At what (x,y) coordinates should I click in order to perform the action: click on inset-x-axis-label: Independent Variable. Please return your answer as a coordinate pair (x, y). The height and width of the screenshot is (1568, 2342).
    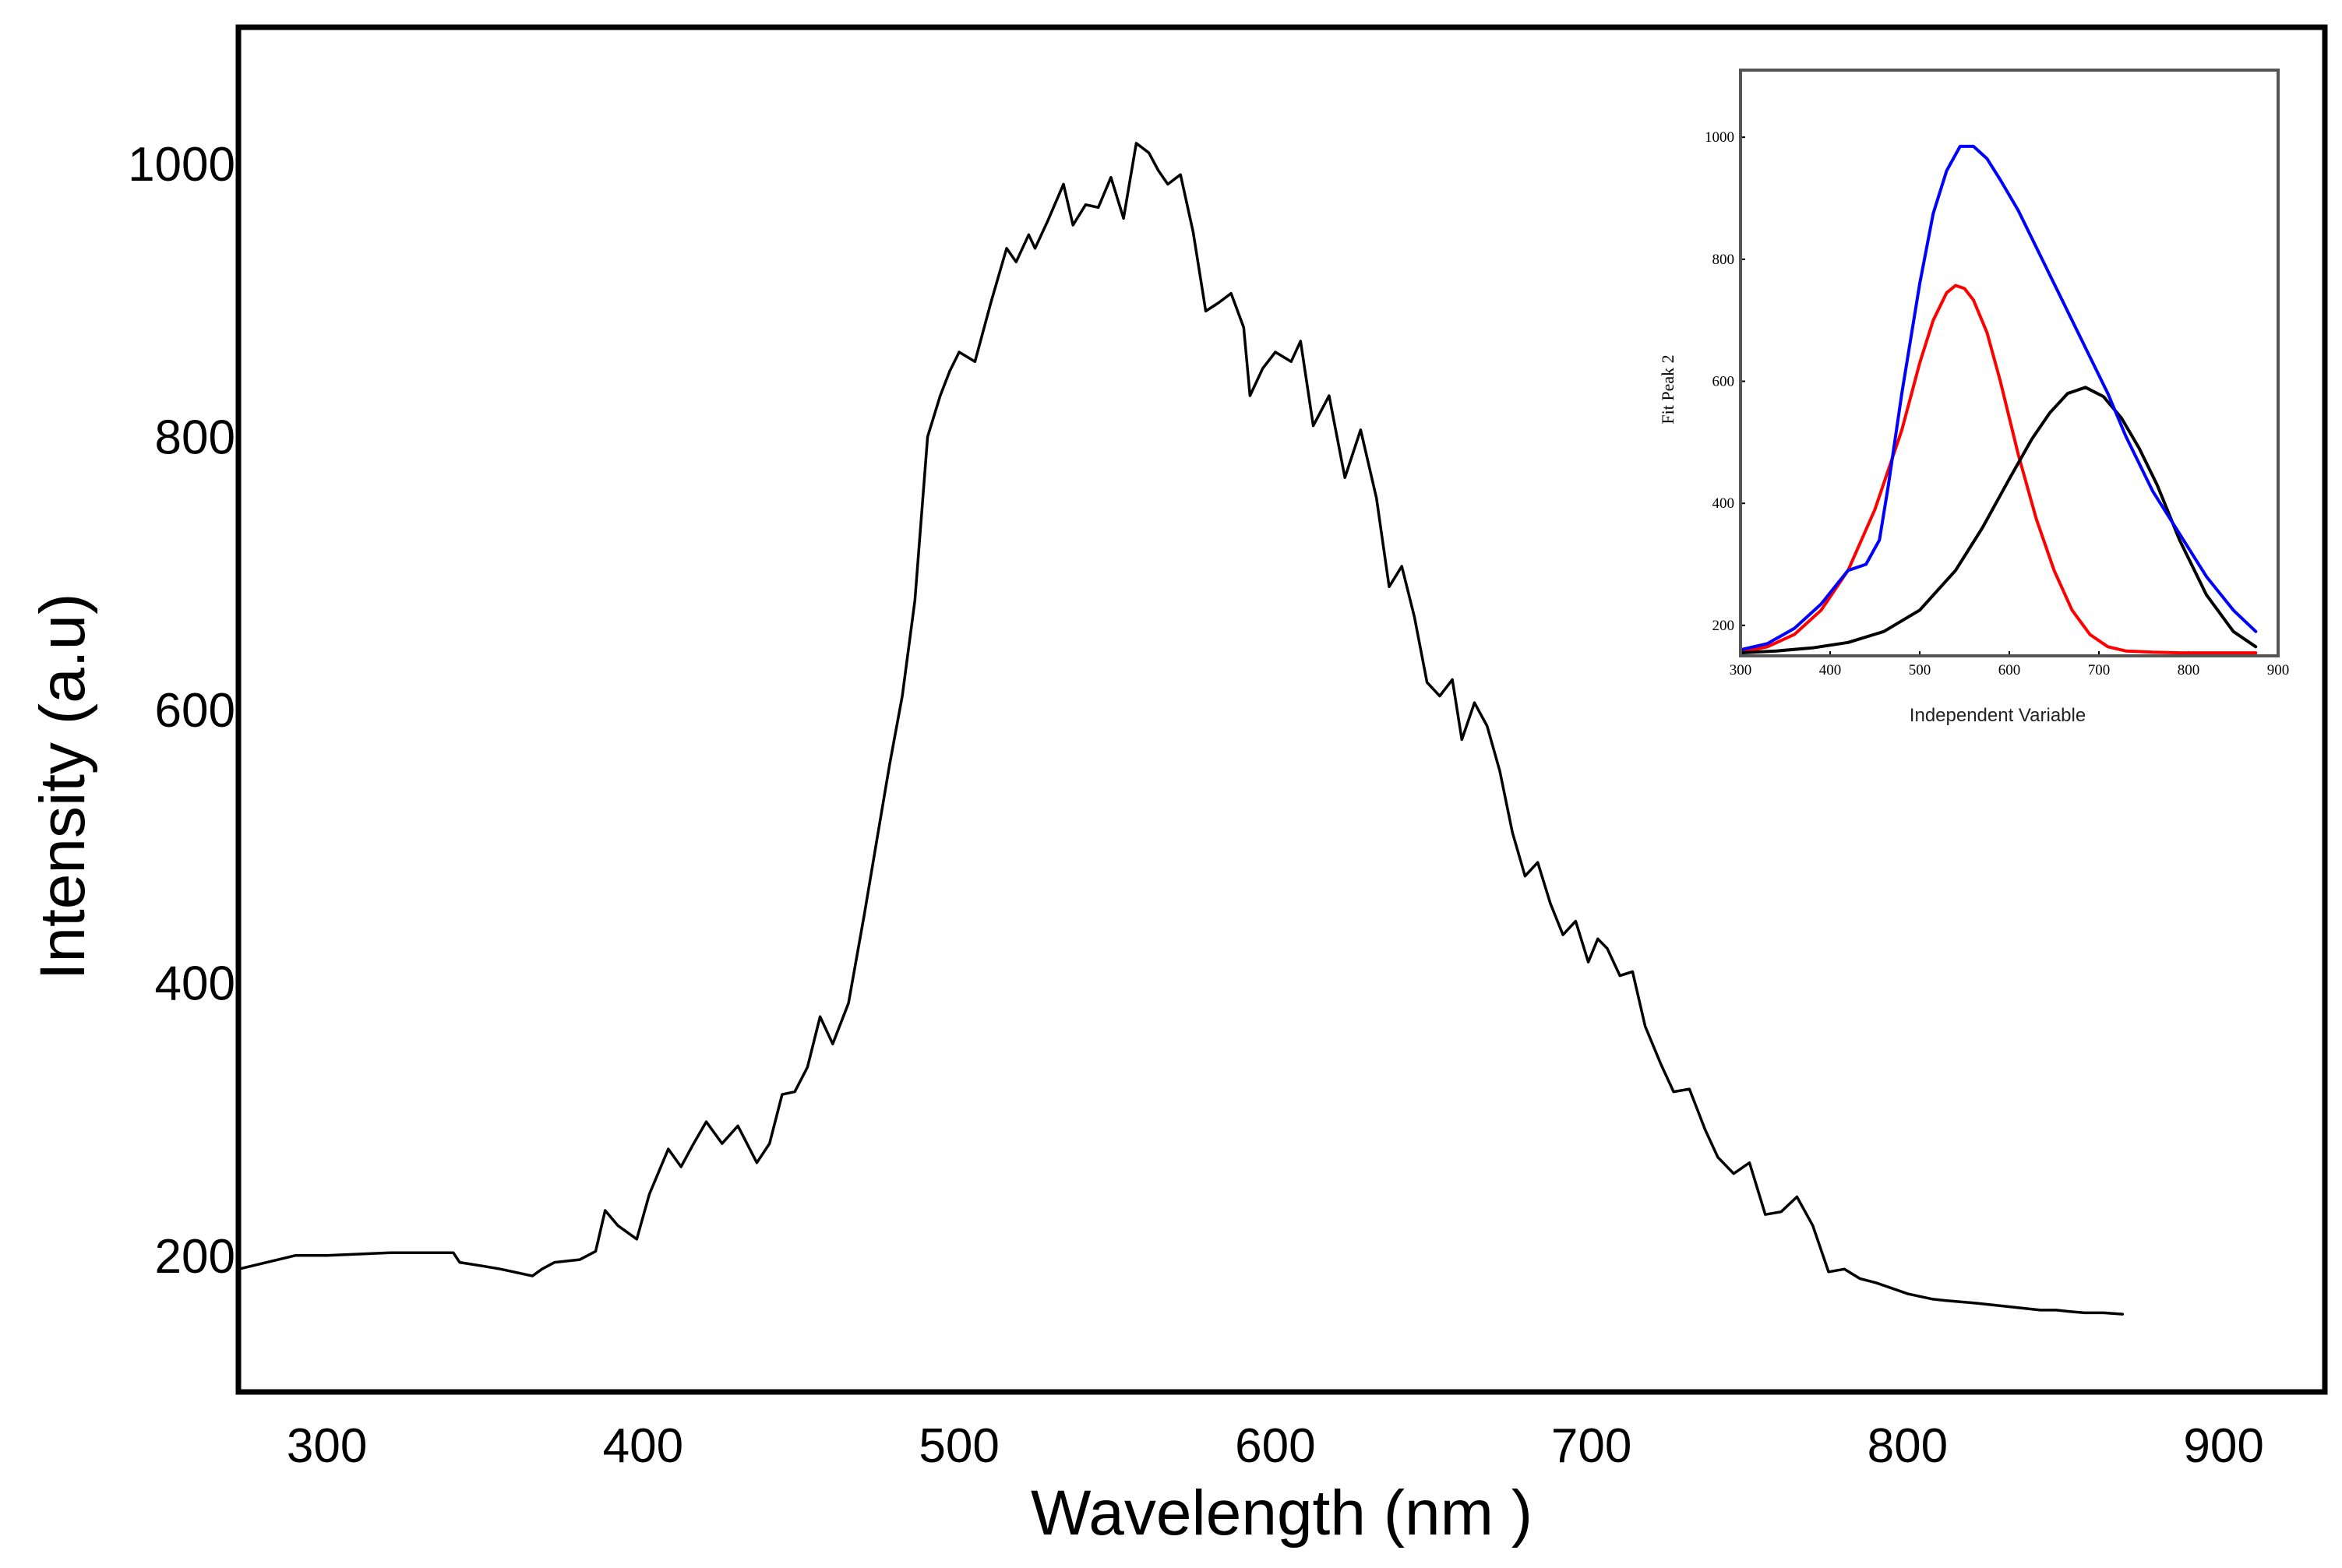
    Looking at the image, I should click on (1998, 715).